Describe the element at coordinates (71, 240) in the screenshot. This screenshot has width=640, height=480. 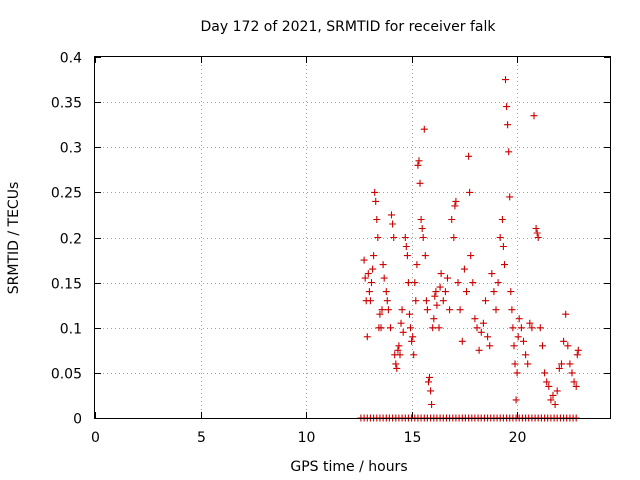
I see `y-tick-label: 0.2` at that location.